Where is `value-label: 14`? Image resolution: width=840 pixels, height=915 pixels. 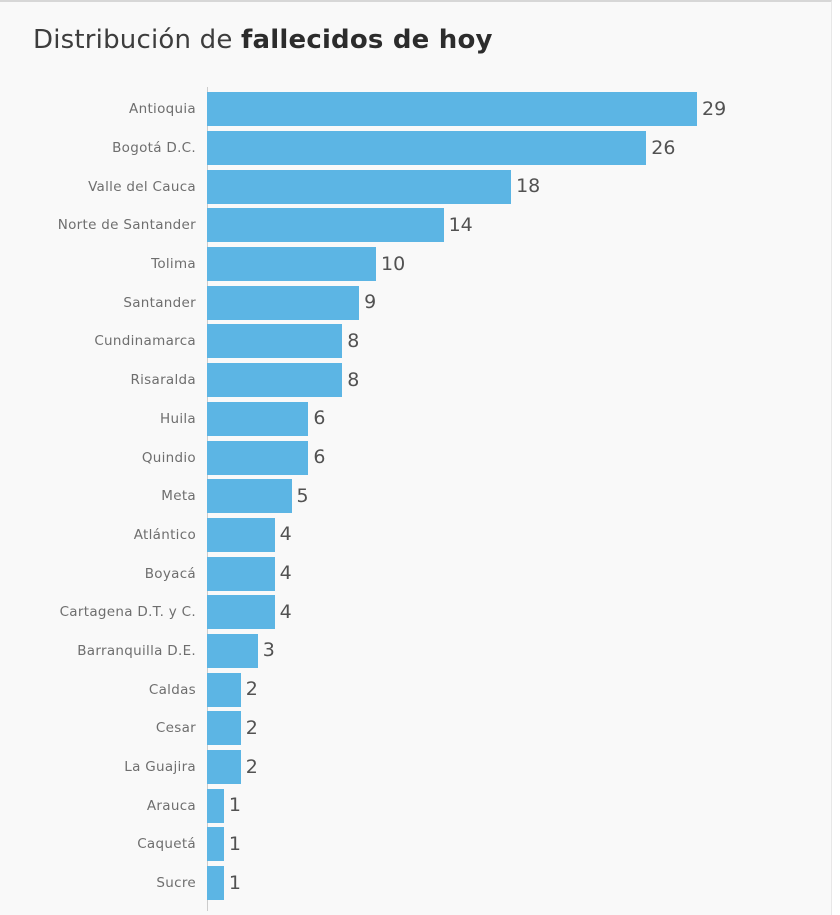
value-label: 14 is located at coordinates (460, 224).